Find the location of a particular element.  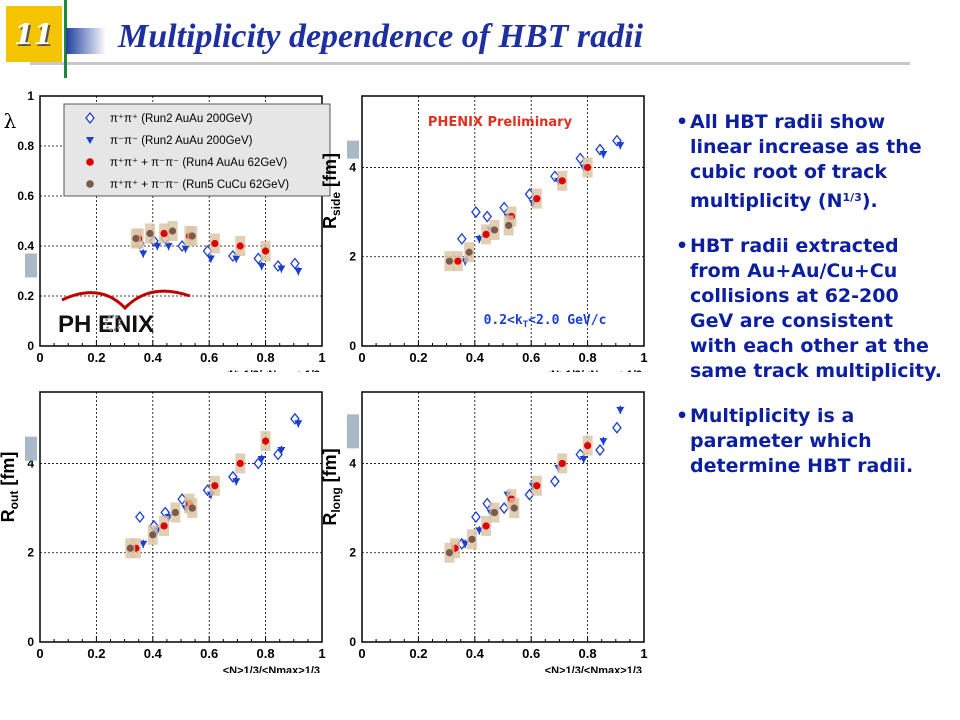

legend-label: π⁺π⁺ + π⁻π⁻ (Run4 AuAu 62GeV) is located at coordinates (198, 163).